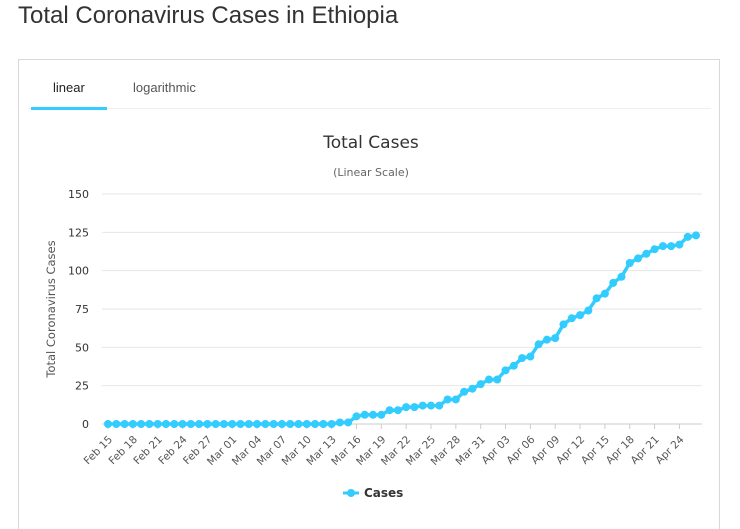 This screenshot has width=740, height=529. I want to click on y-axis-label: Total Coronavirus Cases, so click(51, 309).